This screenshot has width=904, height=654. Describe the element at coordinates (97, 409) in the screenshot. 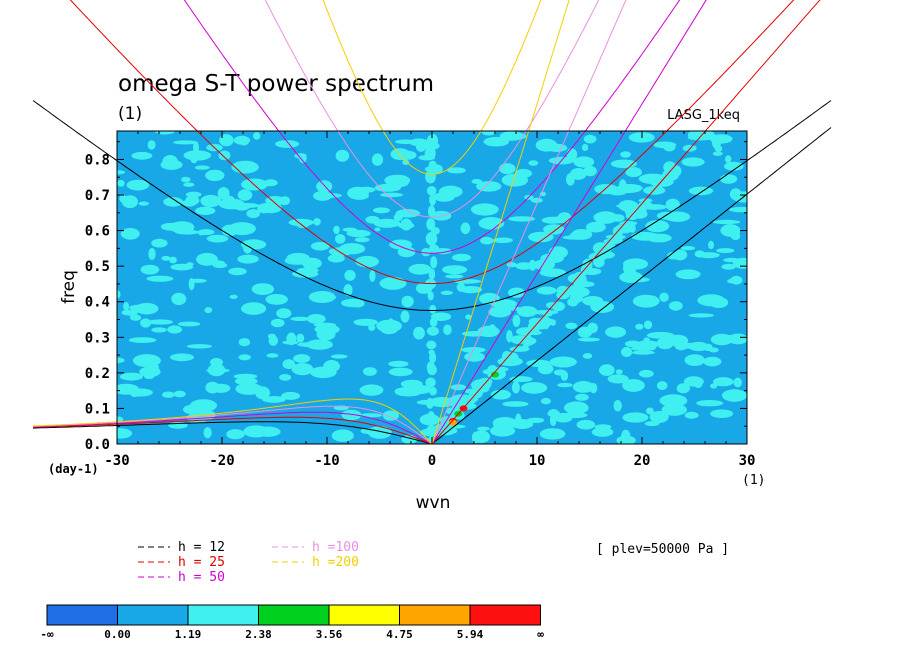

I see `y-tick-label: 0.1` at that location.